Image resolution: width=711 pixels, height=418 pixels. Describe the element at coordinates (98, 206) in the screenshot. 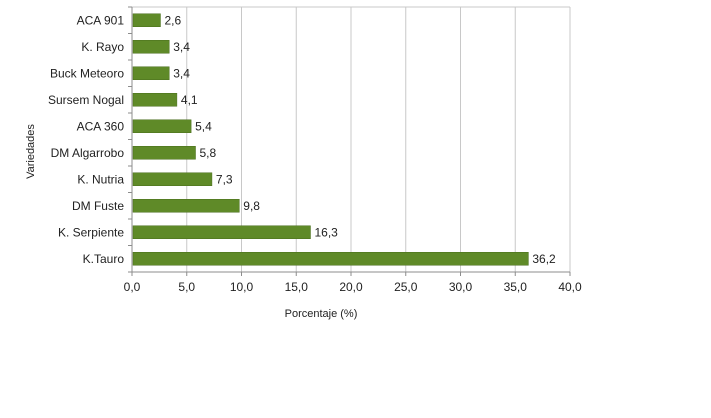

I see `category-label: DM Fuste` at that location.